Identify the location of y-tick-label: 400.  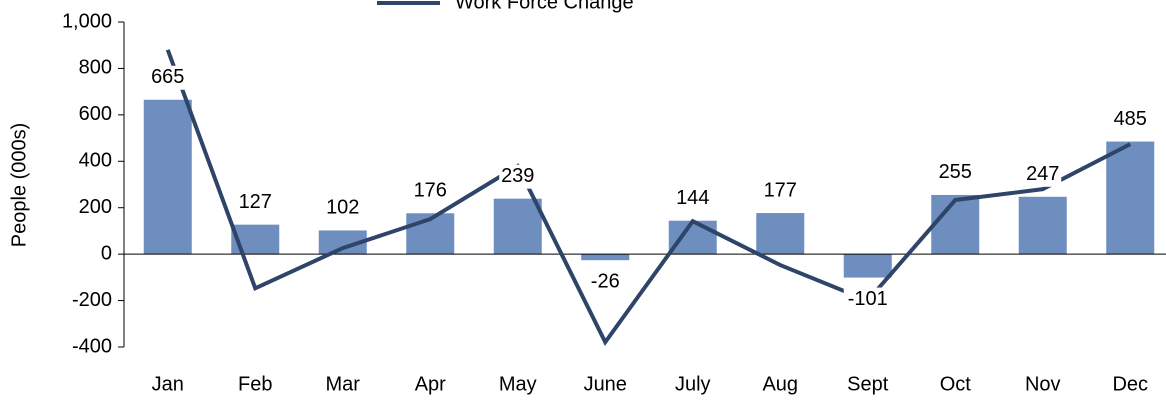
(95, 161).